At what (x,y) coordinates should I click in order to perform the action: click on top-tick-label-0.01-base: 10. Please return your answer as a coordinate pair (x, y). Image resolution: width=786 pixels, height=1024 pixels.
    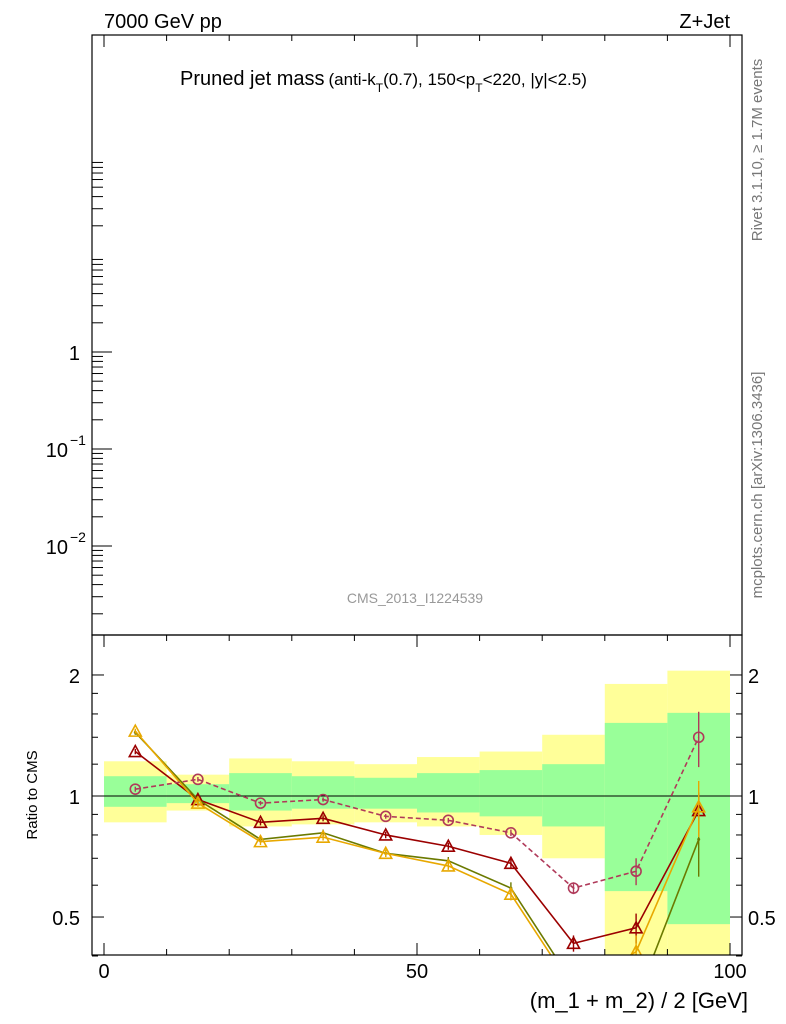
    Looking at the image, I should click on (57, 548).